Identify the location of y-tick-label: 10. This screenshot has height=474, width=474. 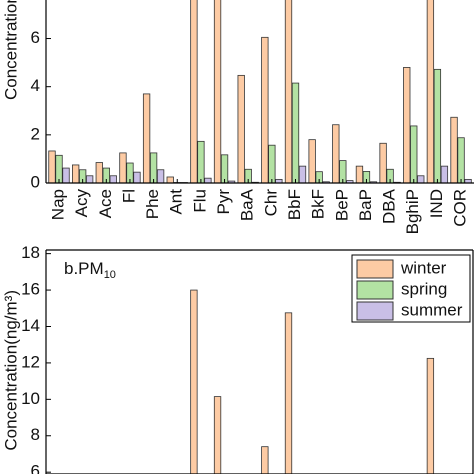
(30, 398).